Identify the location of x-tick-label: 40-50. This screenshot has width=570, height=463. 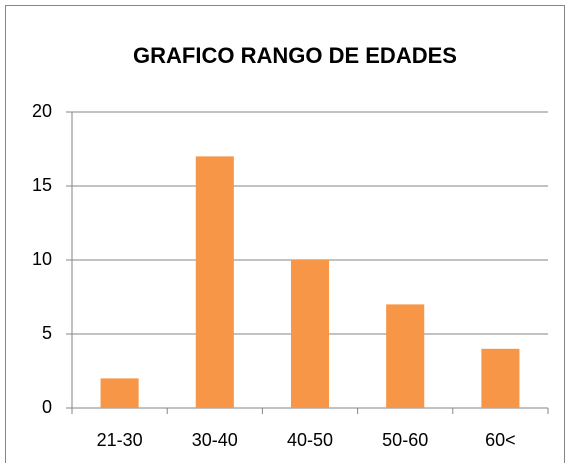
(310, 440).